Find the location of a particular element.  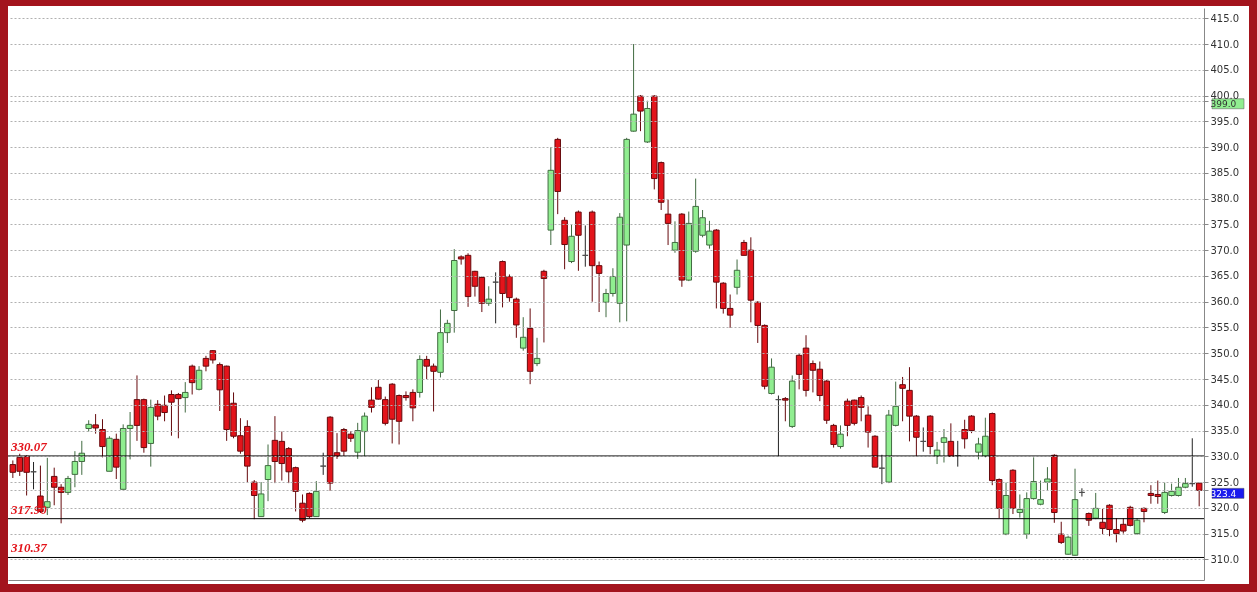

y-tick-label: 370.0 is located at coordinates (1225, 250).